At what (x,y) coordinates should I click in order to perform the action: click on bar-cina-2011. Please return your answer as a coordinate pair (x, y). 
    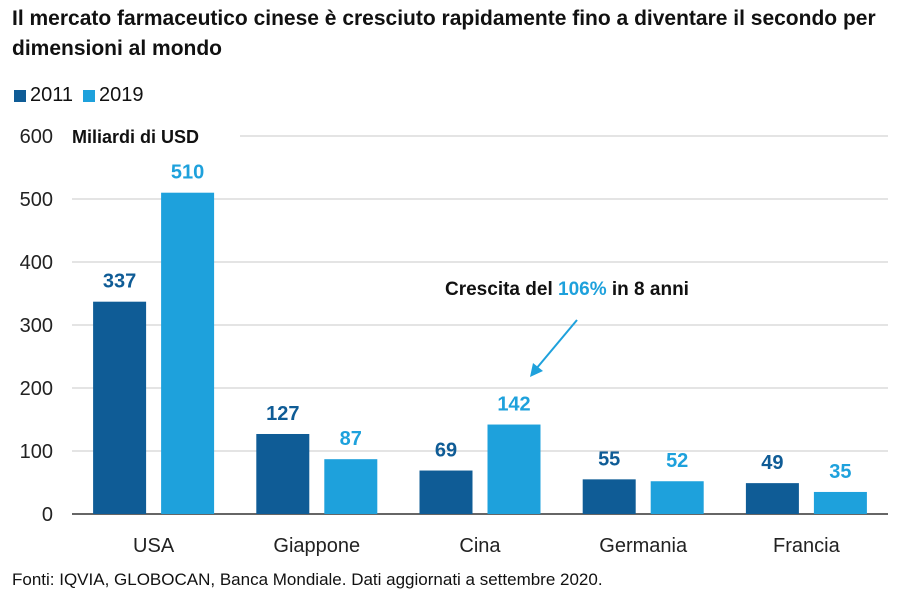
    Looking at the image, I should click on (446, 492).